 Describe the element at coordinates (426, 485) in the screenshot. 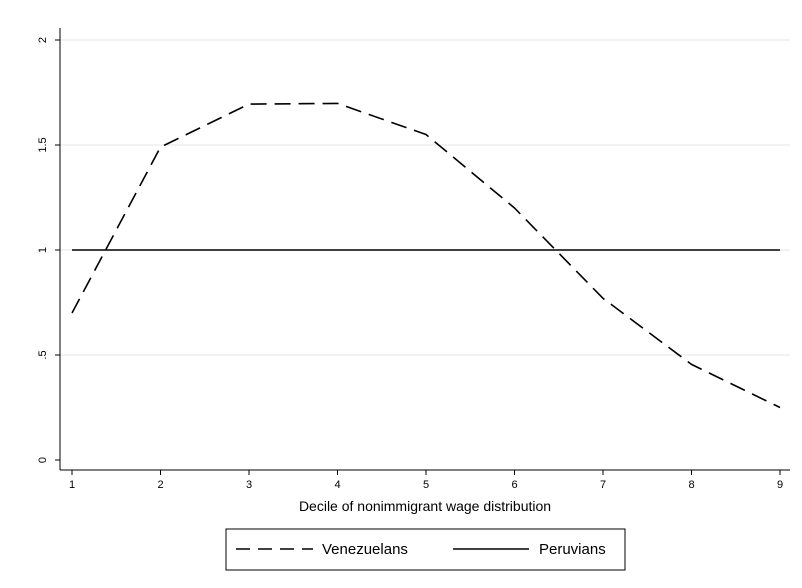

I see `x-tick-label: 5` at that location.